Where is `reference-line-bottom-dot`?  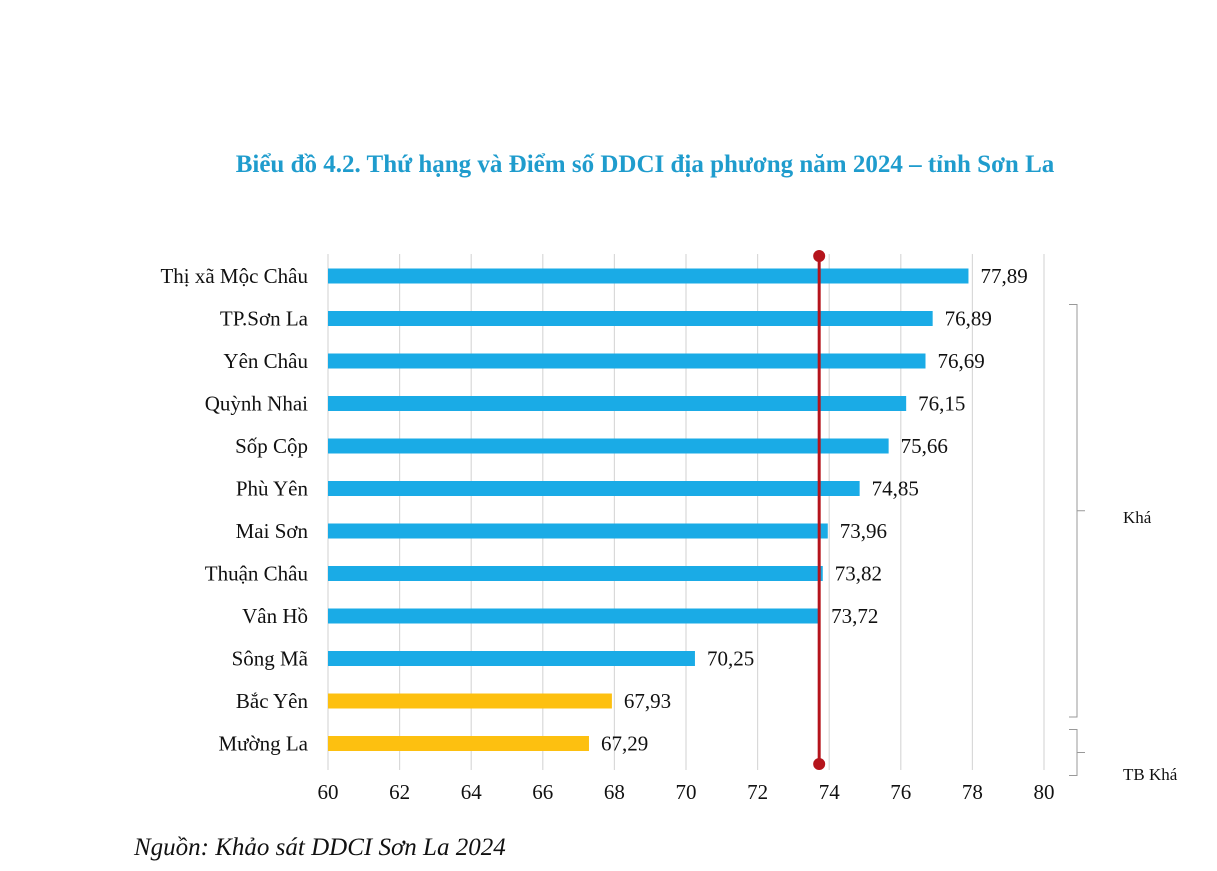 reference-line-bottom-dot is located at coordinates (819, 764).